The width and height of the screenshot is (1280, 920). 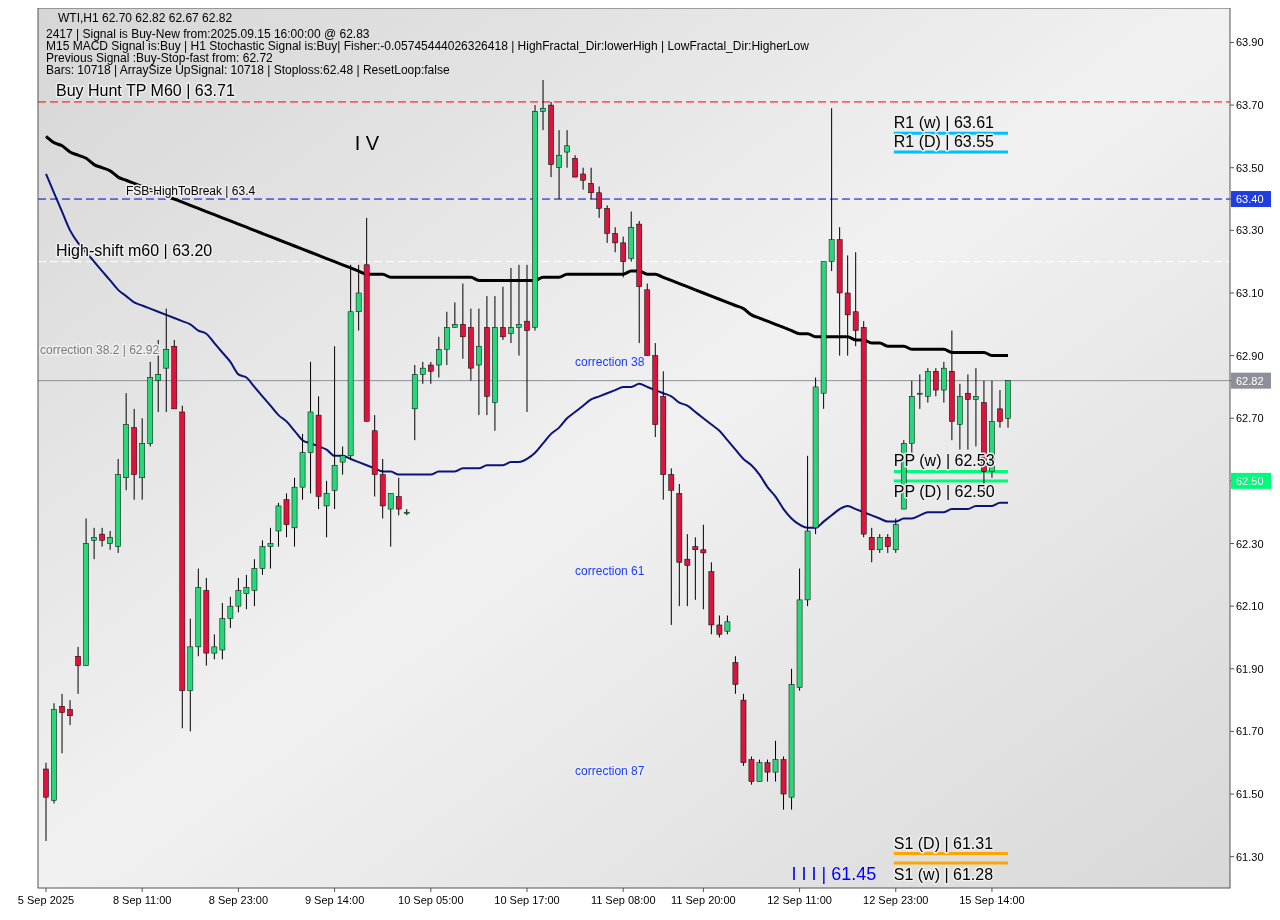 What do you see at coordinates (1250, 199) in the screenshot?
I see `y-tick-label: 63.40` at bounding box center [1250, 199].